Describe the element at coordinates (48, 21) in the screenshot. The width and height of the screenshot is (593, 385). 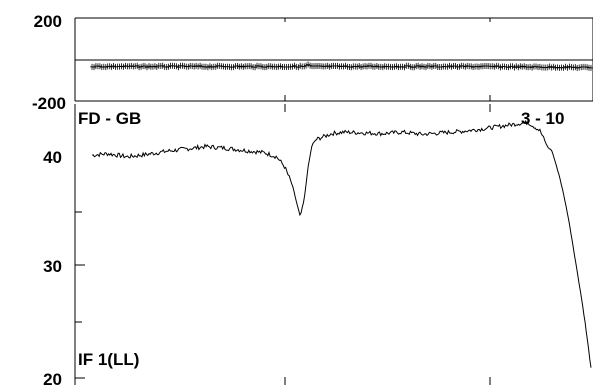
I see `phase-ytick-label-200: 200` at that location.